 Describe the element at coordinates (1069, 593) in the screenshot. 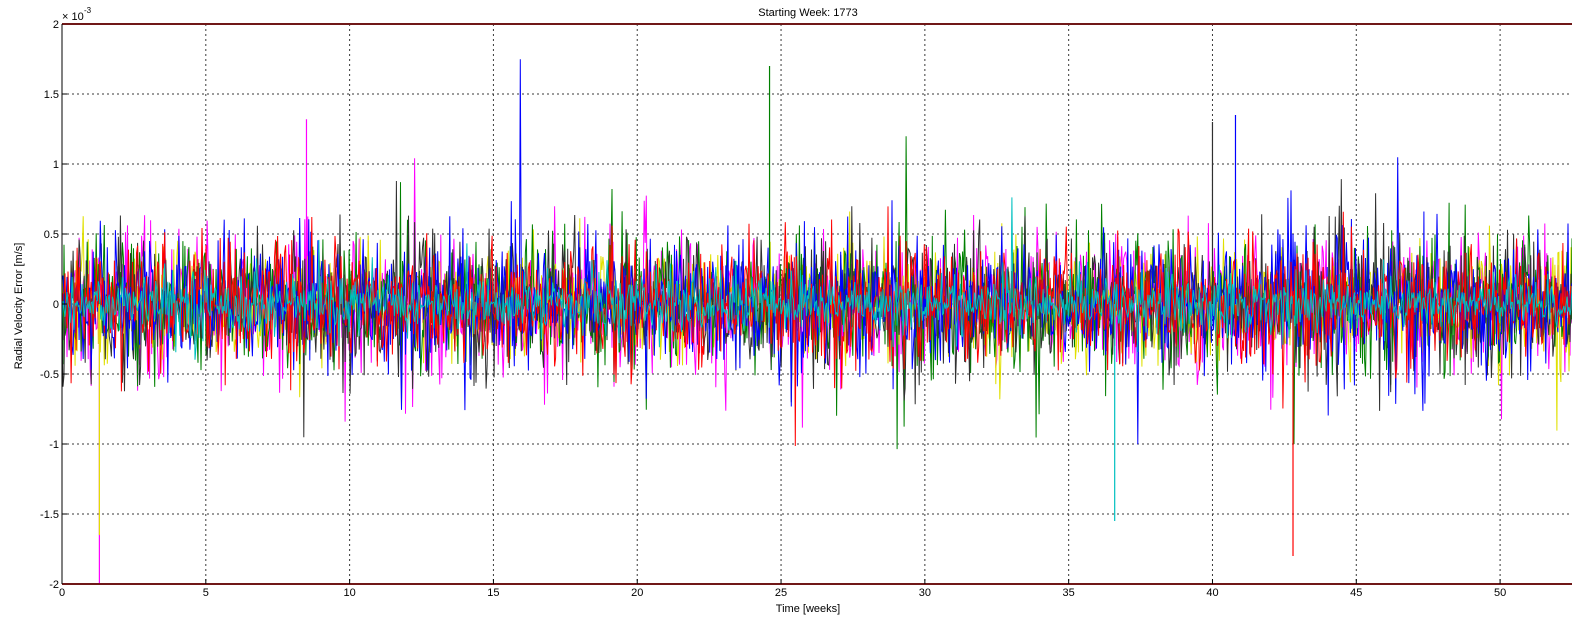

I see `x-tick-label-7: 35` at that location.